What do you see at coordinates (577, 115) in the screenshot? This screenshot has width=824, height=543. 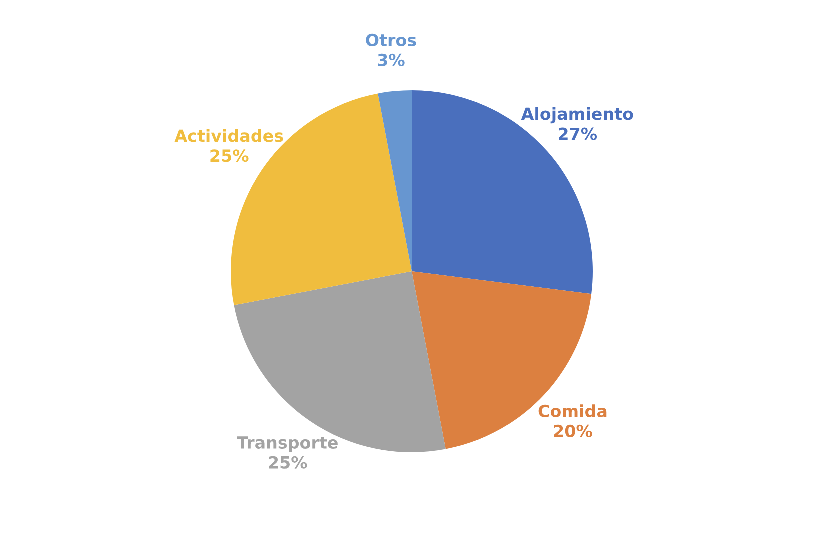 I see `slice-label: Alojamiento` at bounding box center [577, 115].